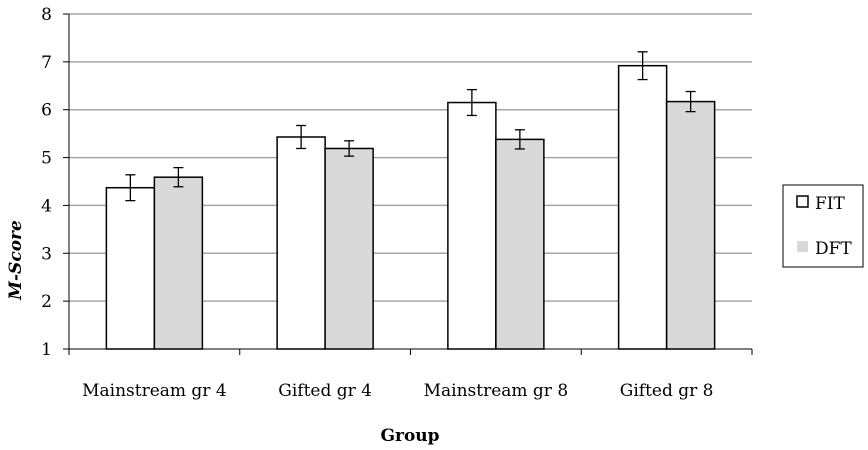  I want to click on y-tick-label: 7, so click(46, 63).